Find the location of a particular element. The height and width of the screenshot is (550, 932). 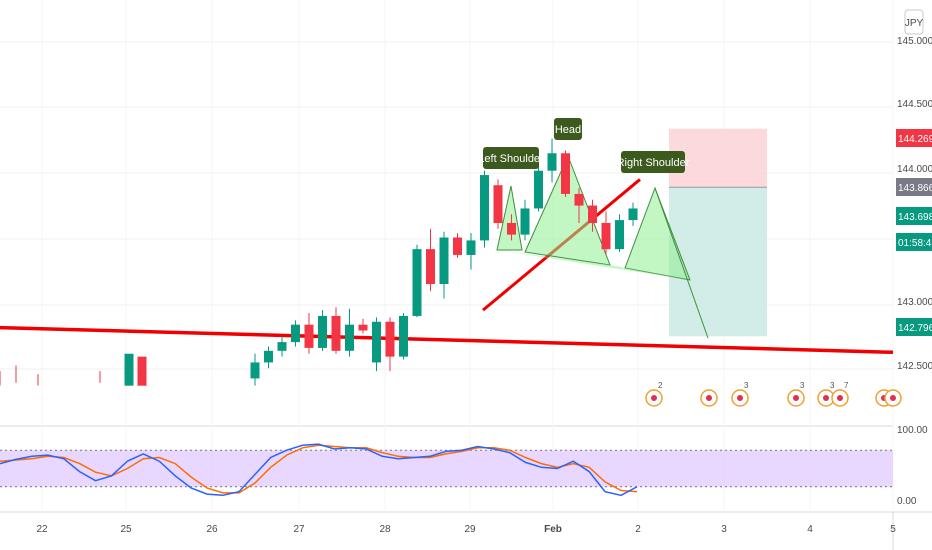

time-axis: 22 25 26 27 28 29 Feb 2 3 4 5 is located at coordinates (466, 529).